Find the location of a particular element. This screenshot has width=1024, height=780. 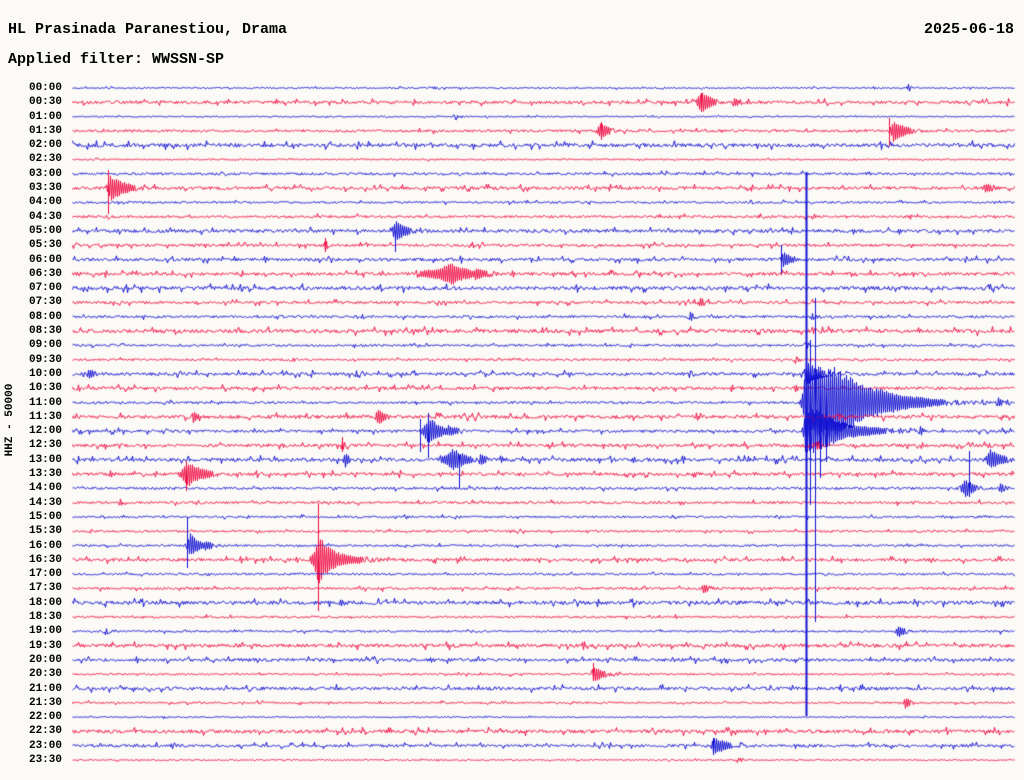

time-label: 08:00 is located at coordinates (45, 316).